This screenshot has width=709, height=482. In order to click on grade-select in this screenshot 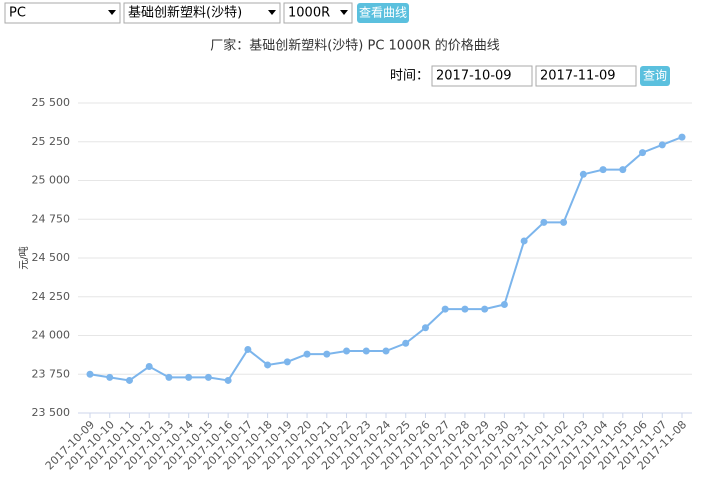, I will do `click(318, 13)`.